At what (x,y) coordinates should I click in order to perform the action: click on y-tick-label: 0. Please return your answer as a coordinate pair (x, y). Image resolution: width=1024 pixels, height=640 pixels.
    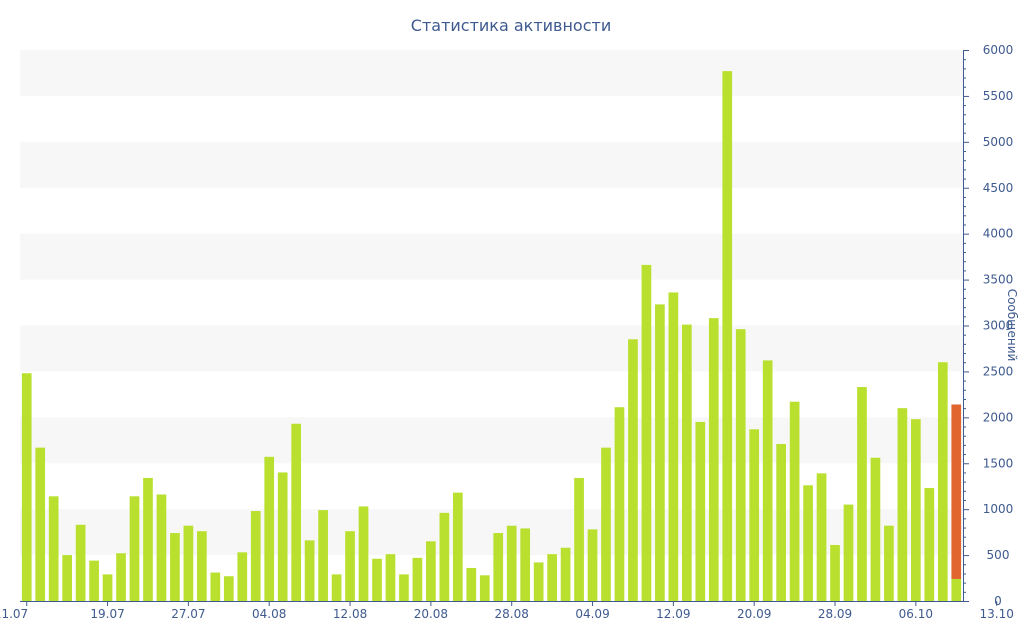
    Looking at the image, I should click on (998, 601).